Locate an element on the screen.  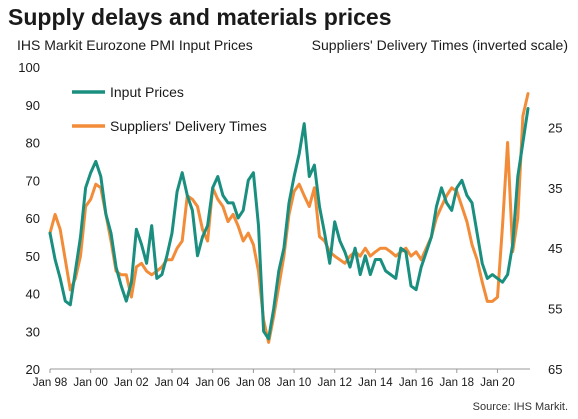
x-tick-label: Jan 06 is located at coordinates (212, 383).